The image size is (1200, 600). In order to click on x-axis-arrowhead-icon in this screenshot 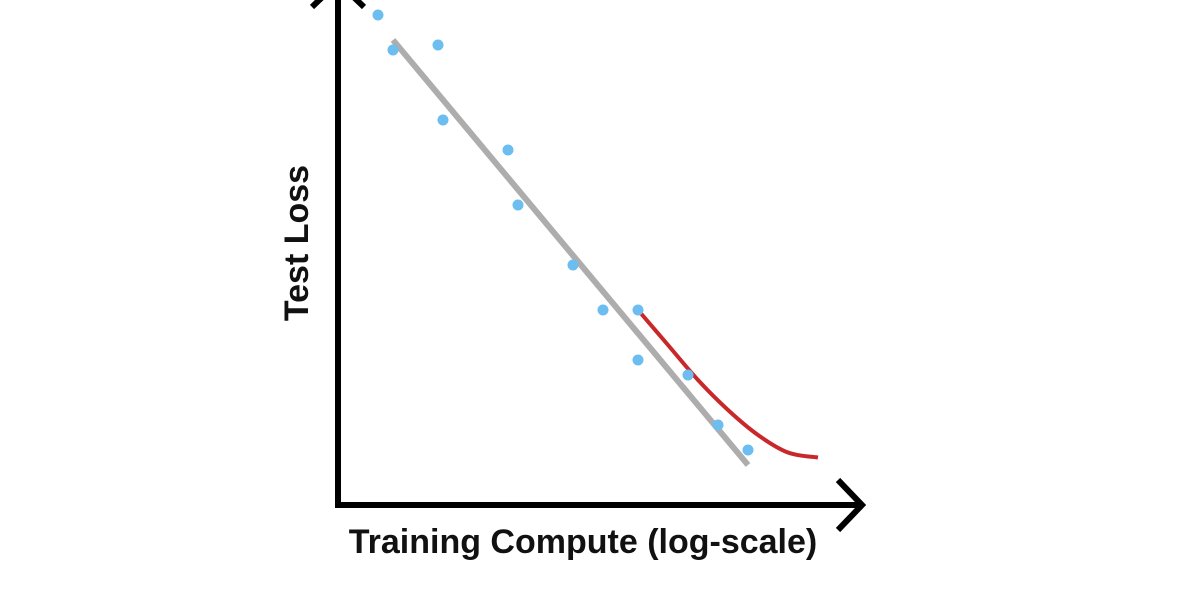, I will do `click(851, 505)`.